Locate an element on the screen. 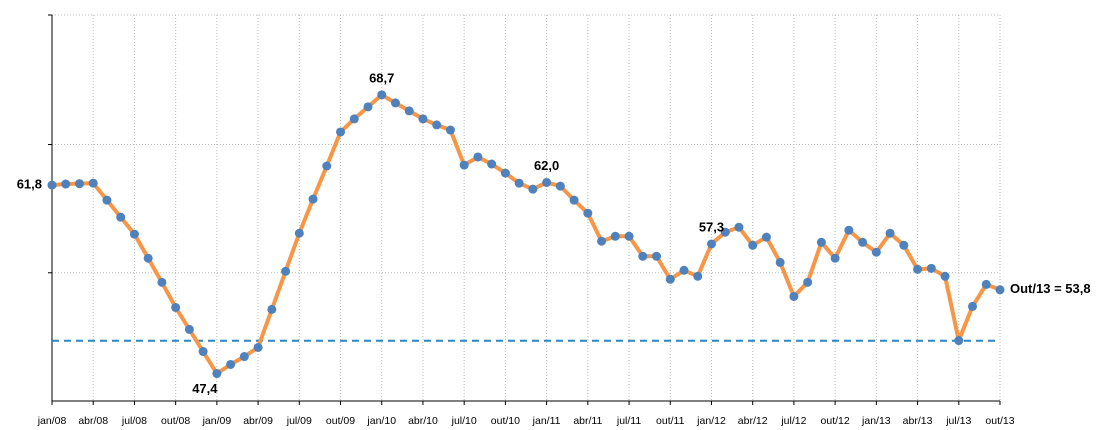 This screenshot has height=430, width=1108. x-tick-label: out/08 is located at coordinates (175, 421).